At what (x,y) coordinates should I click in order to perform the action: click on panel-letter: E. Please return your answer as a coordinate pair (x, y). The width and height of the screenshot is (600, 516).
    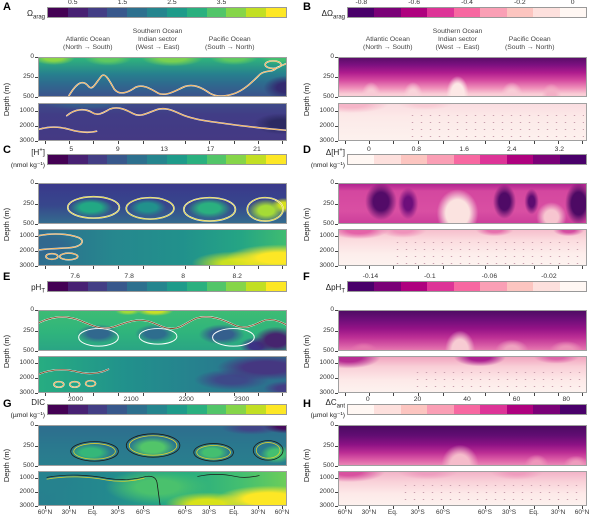
    Looking at the image, I should click on (7, 277).